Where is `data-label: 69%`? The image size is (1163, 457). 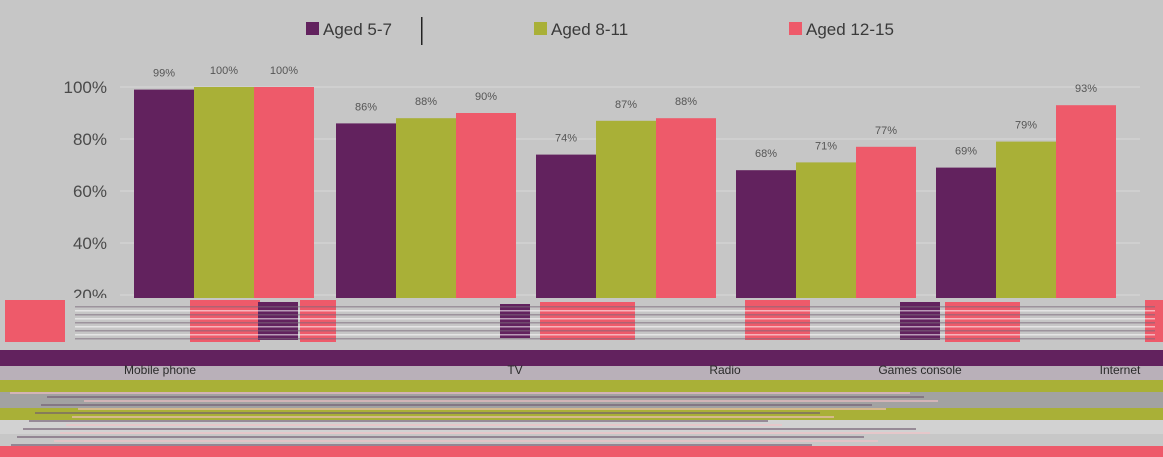 data-label: 69% is located at coordinates (966, 152).